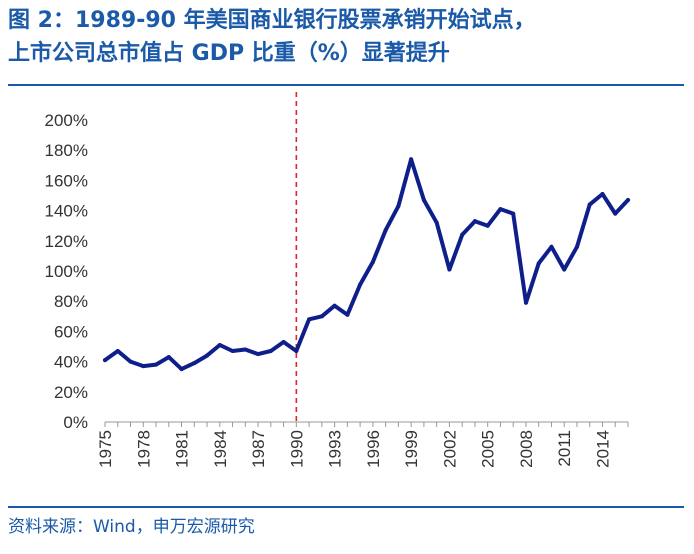 This screenshot has height=554, width=694. Describe the element at coordinates (66, 120) in the screenshot. I see `y-tick-label: 200%` at that location.